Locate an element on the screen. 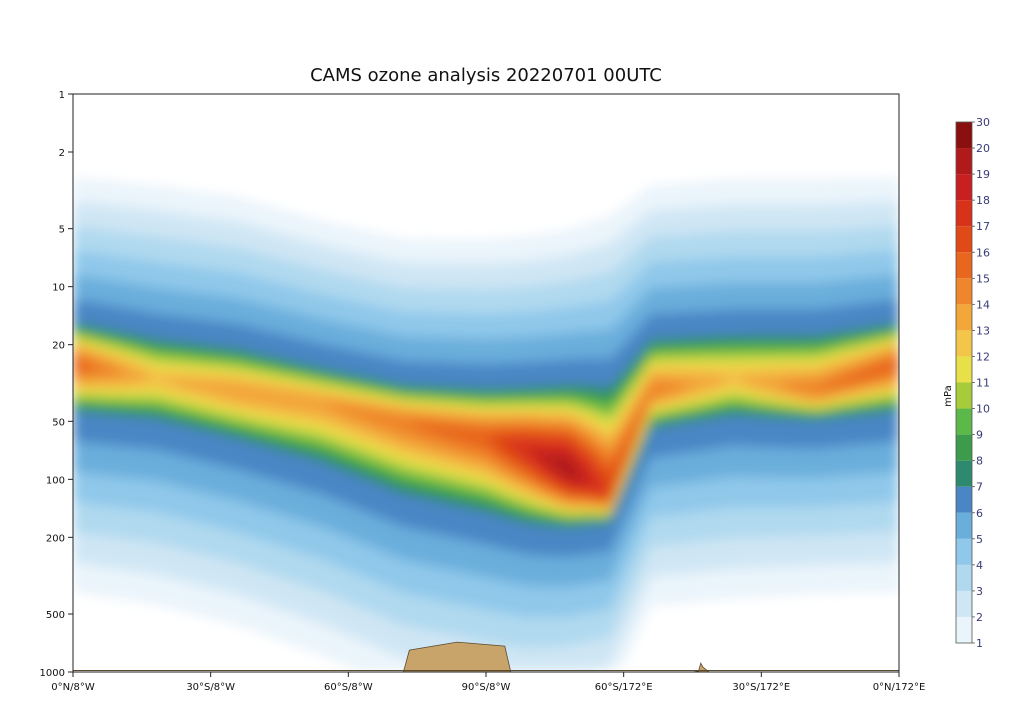  y-tick-label: 20 is located at coordinates (58, 346).